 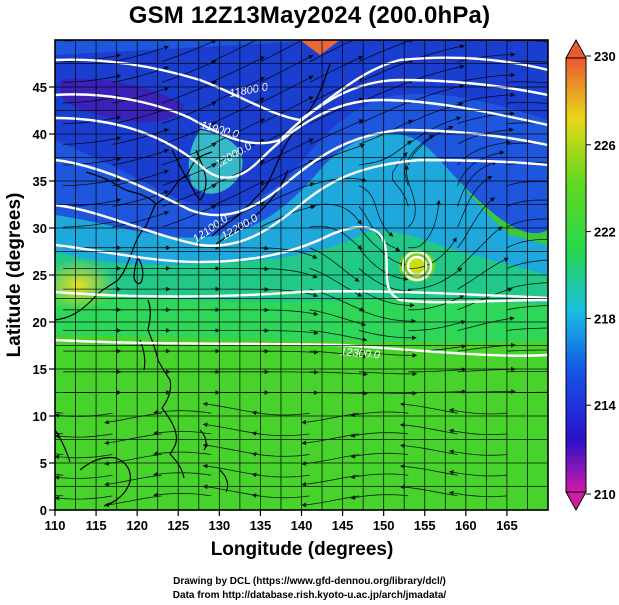 I want to click on y-tick-label: 15, so click(x=40, y=369).